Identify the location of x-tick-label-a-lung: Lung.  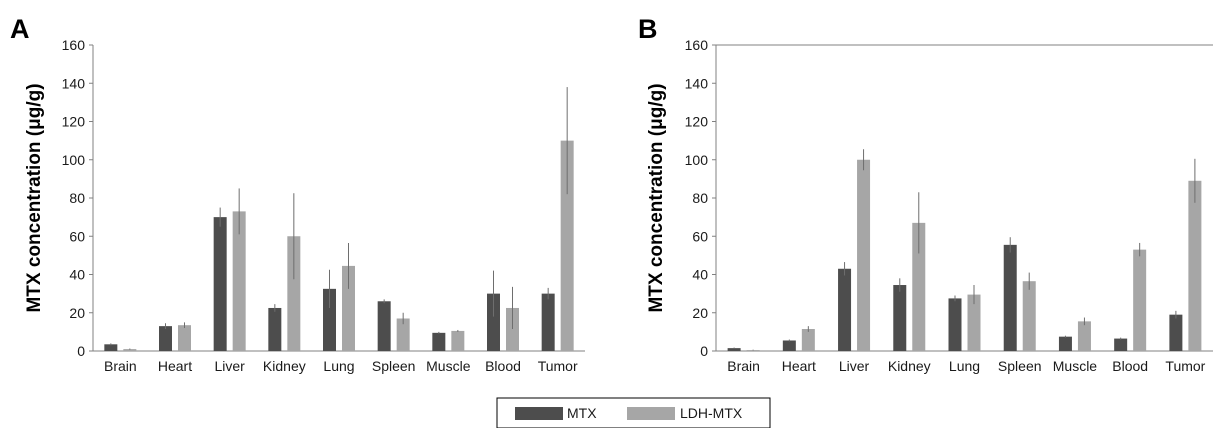
(338, 366).